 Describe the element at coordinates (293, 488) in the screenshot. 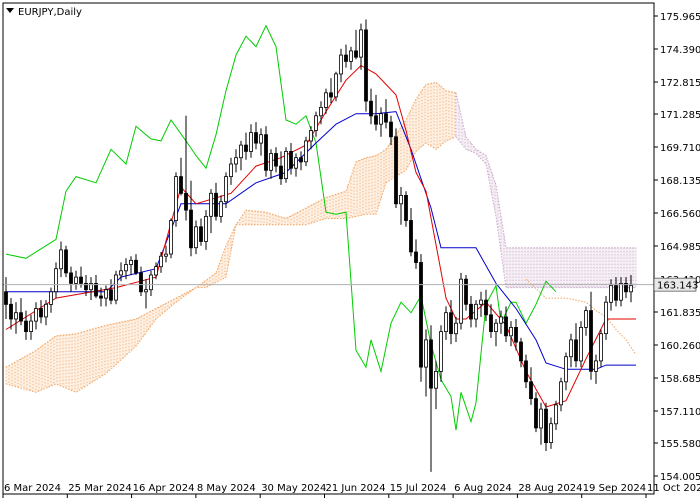

I see `x-tick-label: 30 May 2024` at that location.